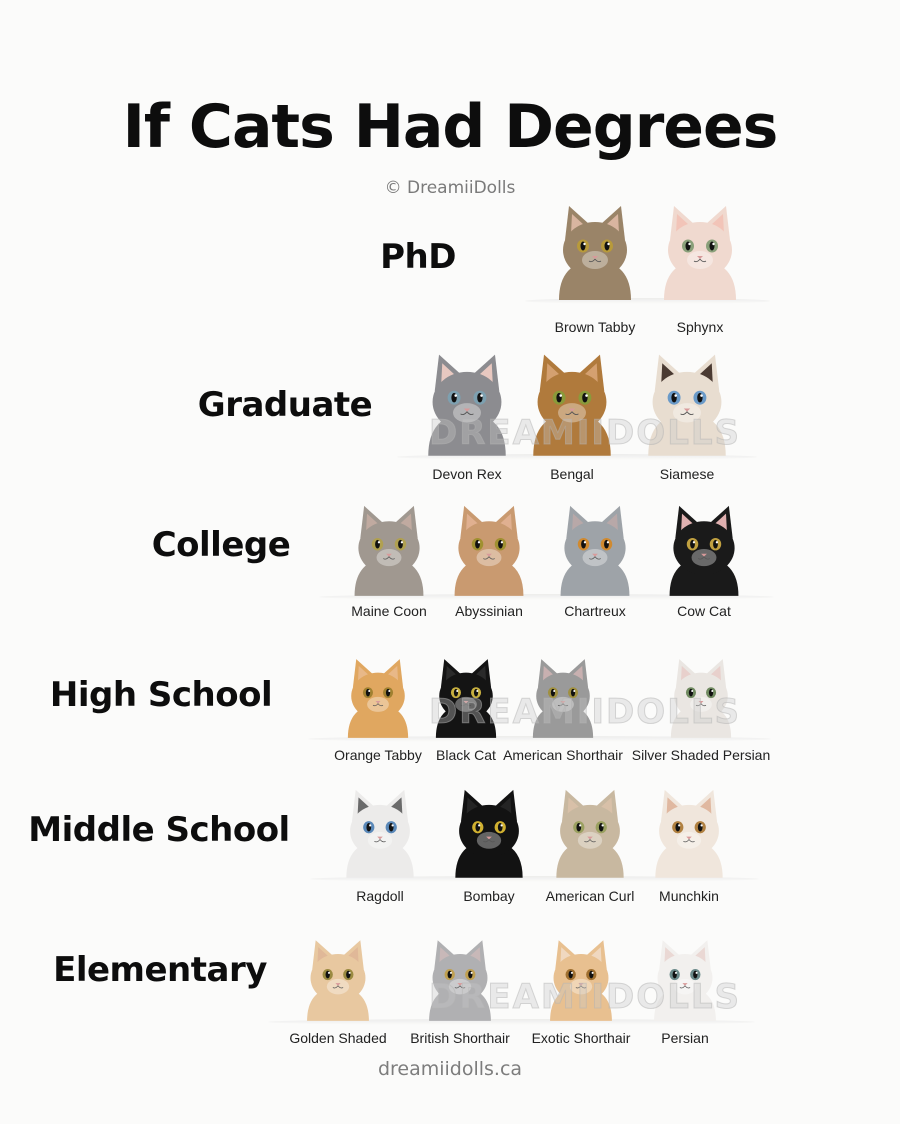 This screenshot has height=1124, width=900. What do you see at coordinates (563, 755) in the screenshot?
I see `cat-breed-label: American Shorthair` at bounding box center [563, 755].